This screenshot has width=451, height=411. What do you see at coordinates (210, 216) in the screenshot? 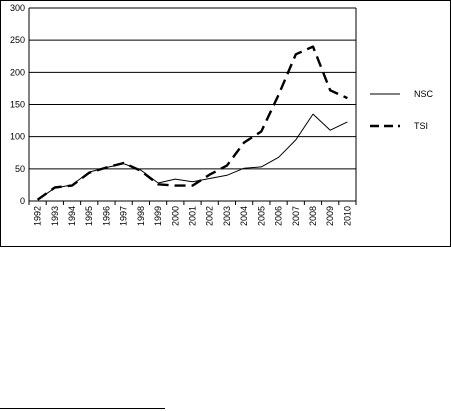
I see `x-tick-label: 2002` at bounding box center [210, 216].